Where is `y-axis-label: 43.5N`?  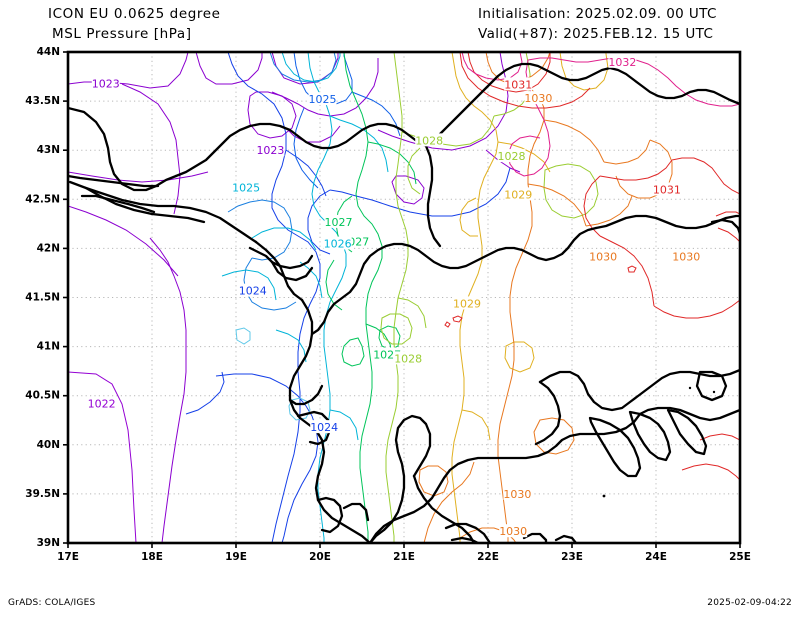 y-axis-label: 43.5N is located at coordinates (42, 101).